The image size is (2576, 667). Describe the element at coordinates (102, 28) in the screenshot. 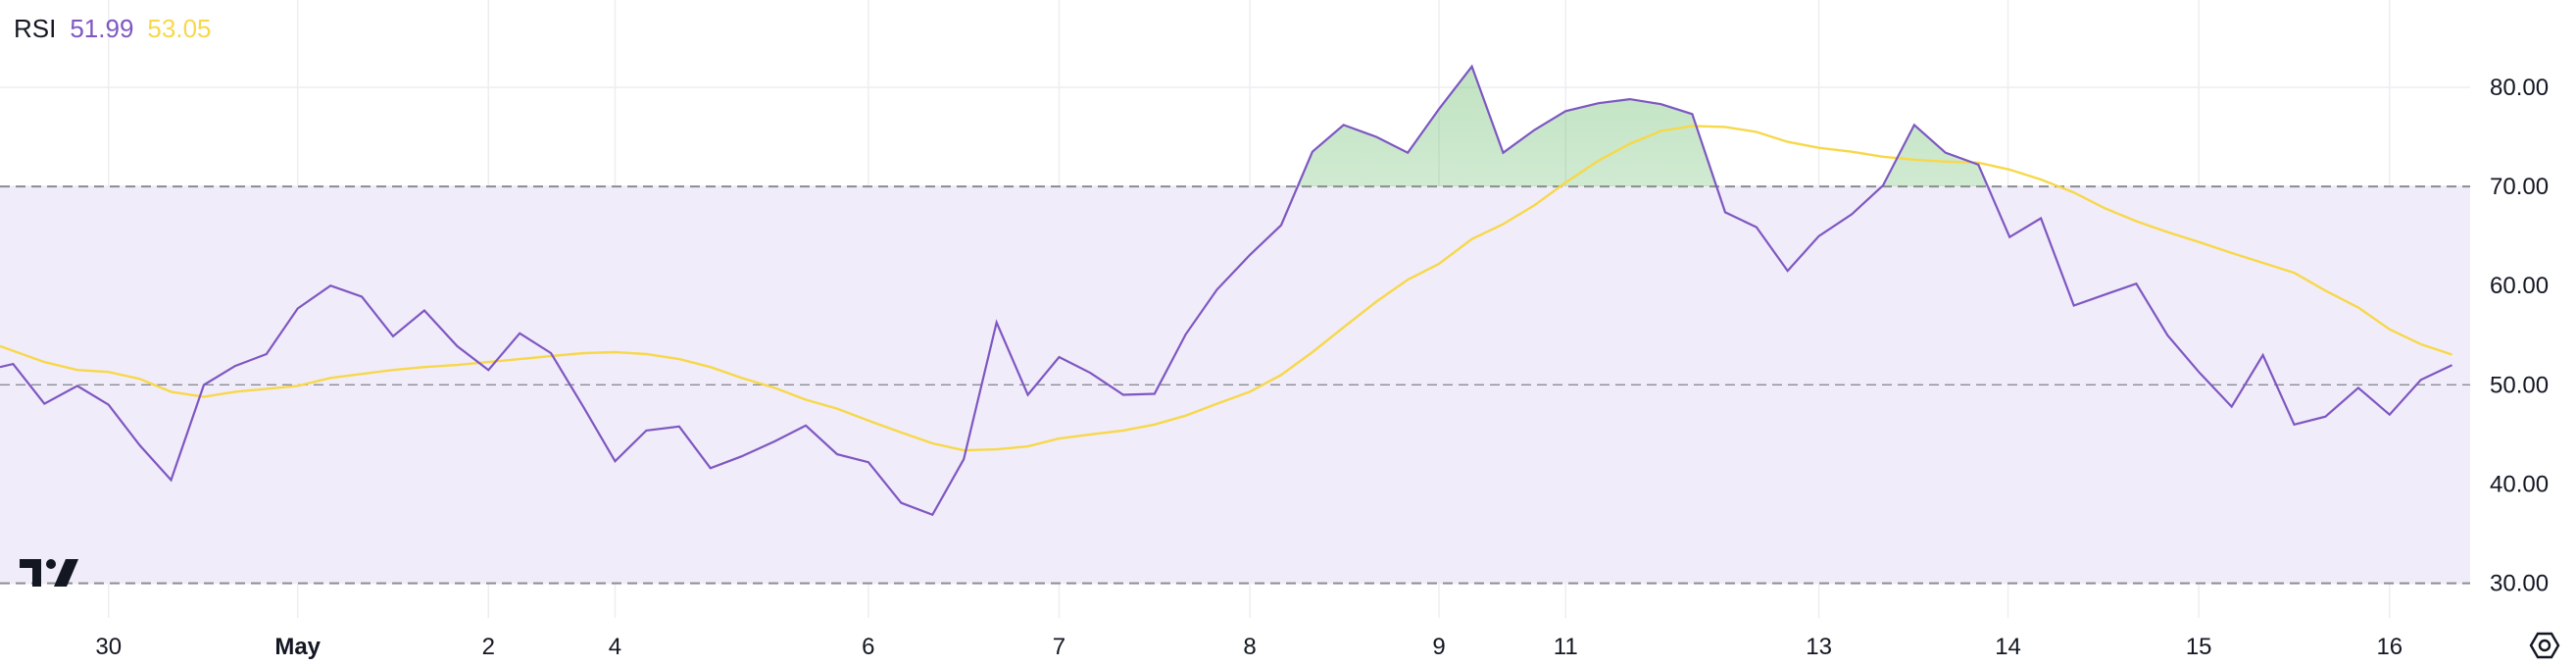

I see `rsi-value: 51.99` at that location.